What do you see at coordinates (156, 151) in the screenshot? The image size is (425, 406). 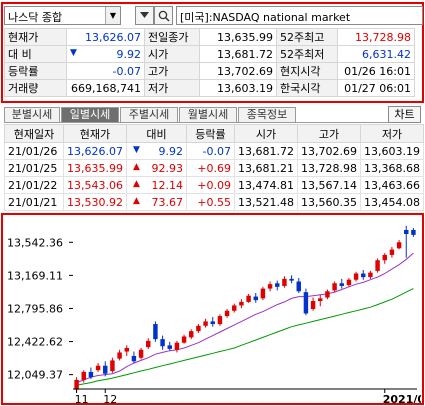 I see `cell-change: ▼ 9.92` at bounding box center [156, 151].